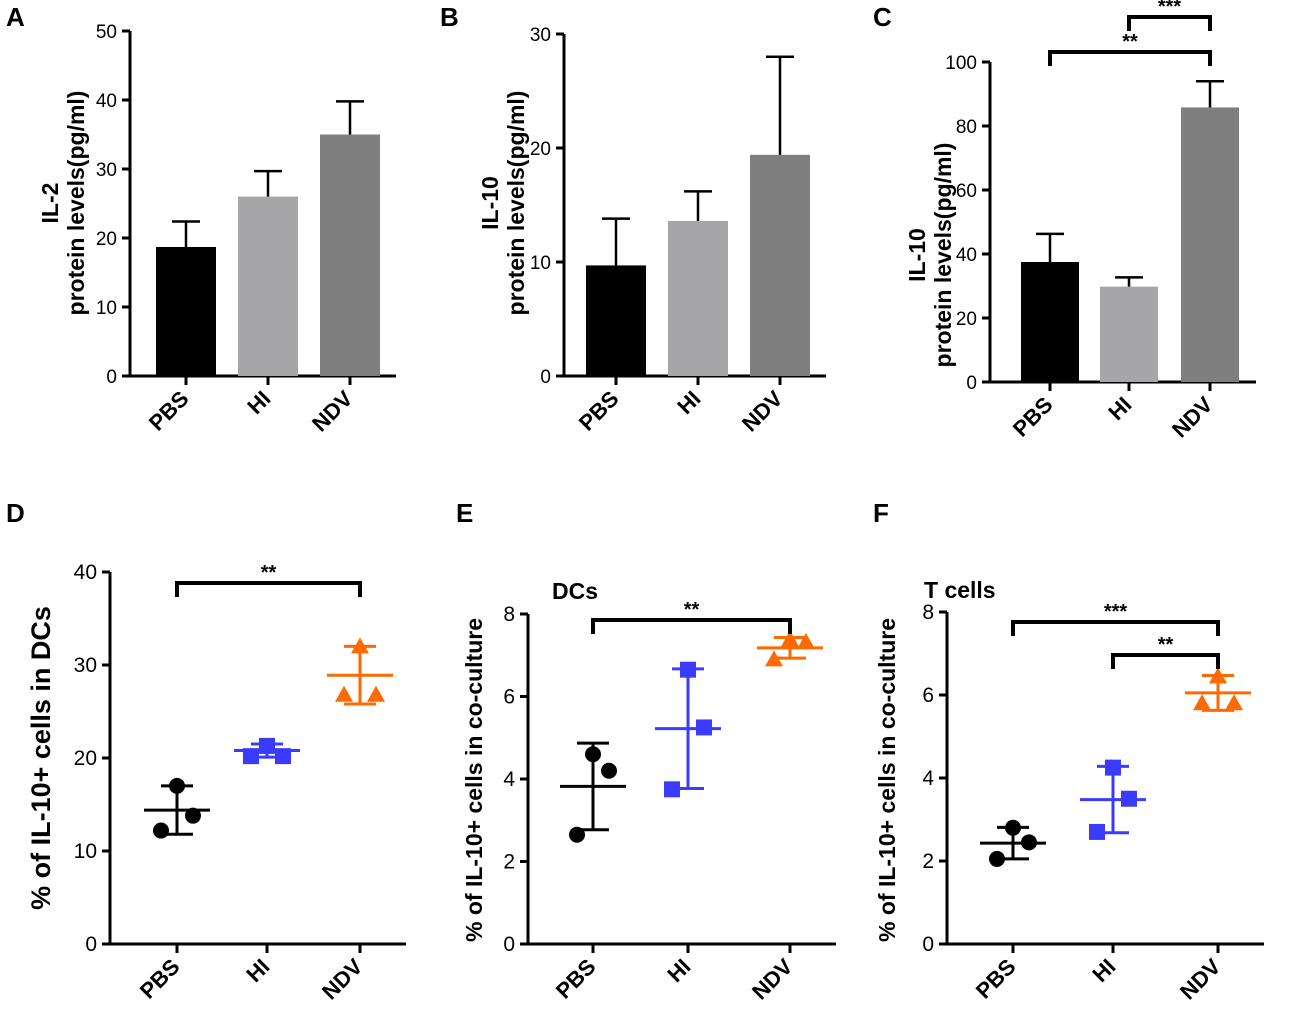 This screenshot has height=1024, width=1291. I want to click on panel-label: F, so click(881, 513).